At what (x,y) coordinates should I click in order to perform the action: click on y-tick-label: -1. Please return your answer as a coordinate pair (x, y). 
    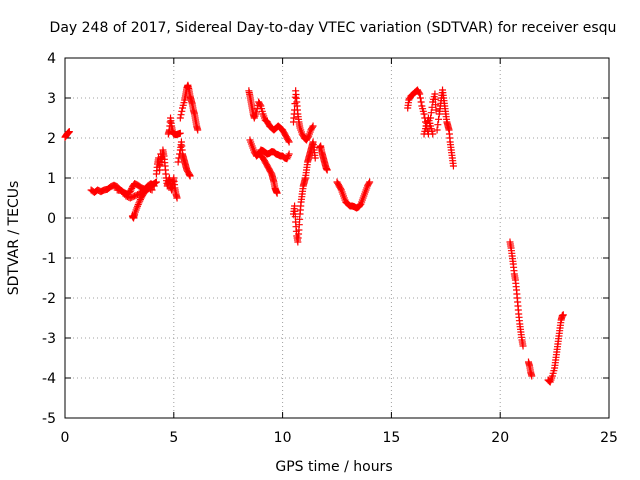
    Looking at the image, I should click on (49, 259).